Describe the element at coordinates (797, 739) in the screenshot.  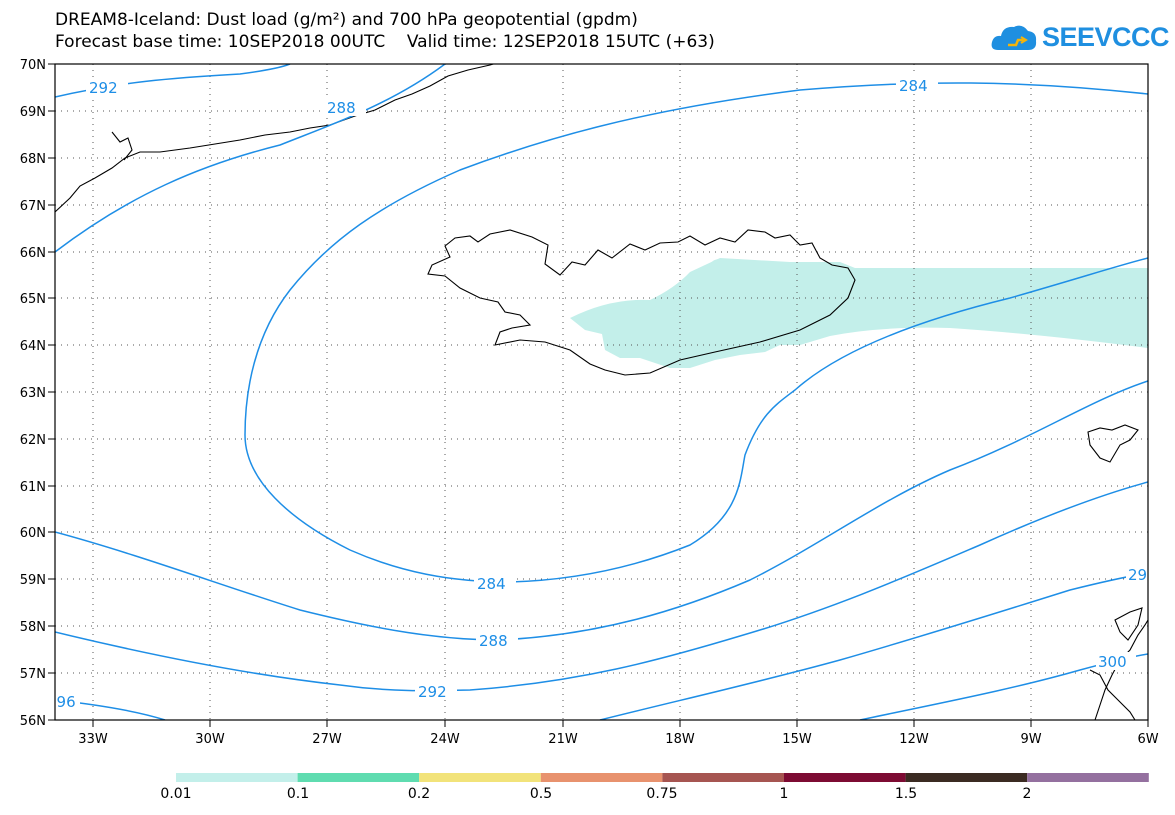
I see `lon-label: 15W` at that location.